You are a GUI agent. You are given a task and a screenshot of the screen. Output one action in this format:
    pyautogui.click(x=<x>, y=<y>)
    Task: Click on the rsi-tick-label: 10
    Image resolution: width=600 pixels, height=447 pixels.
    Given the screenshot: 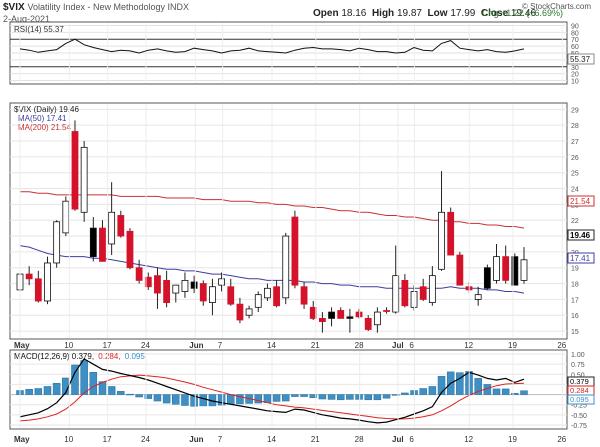 What is the action you would take?
    pyautogui.click(x=575, y=82)
    